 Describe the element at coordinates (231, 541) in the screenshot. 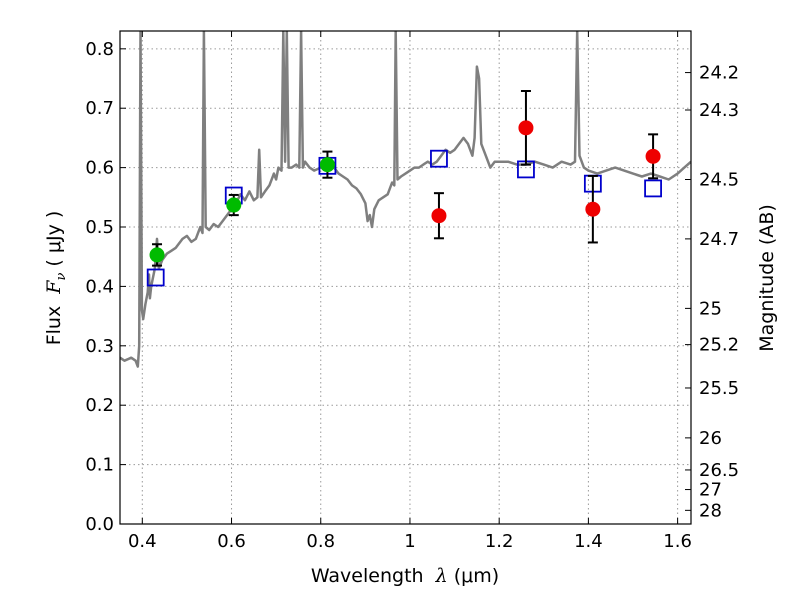

I see `x-tick-label: 0.6` at that location.